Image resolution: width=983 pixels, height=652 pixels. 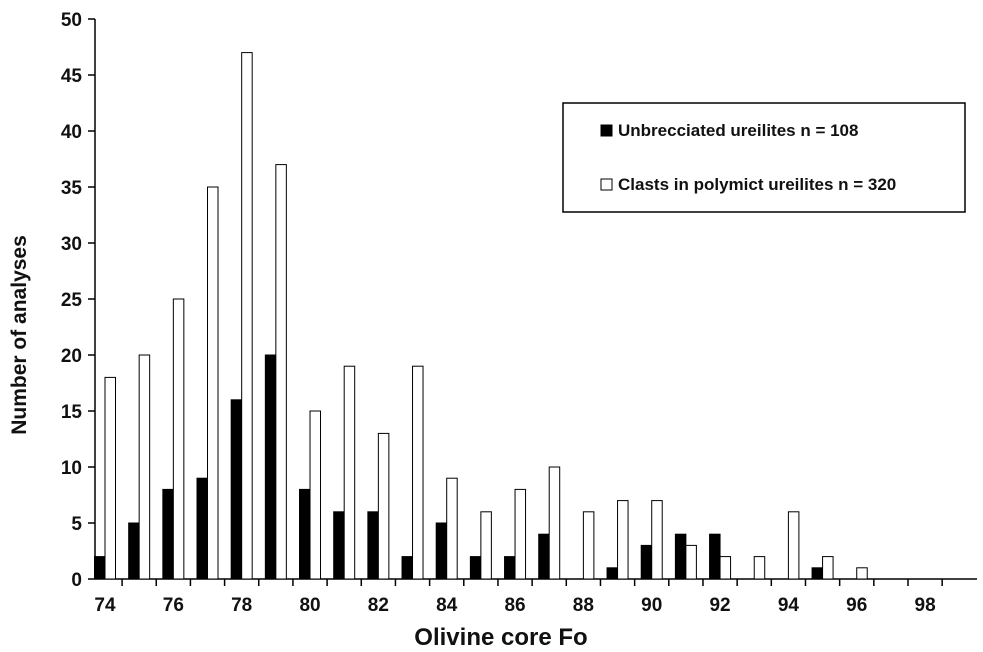 I want to click on x-tick-label: 88, so click(x=583, y=605).